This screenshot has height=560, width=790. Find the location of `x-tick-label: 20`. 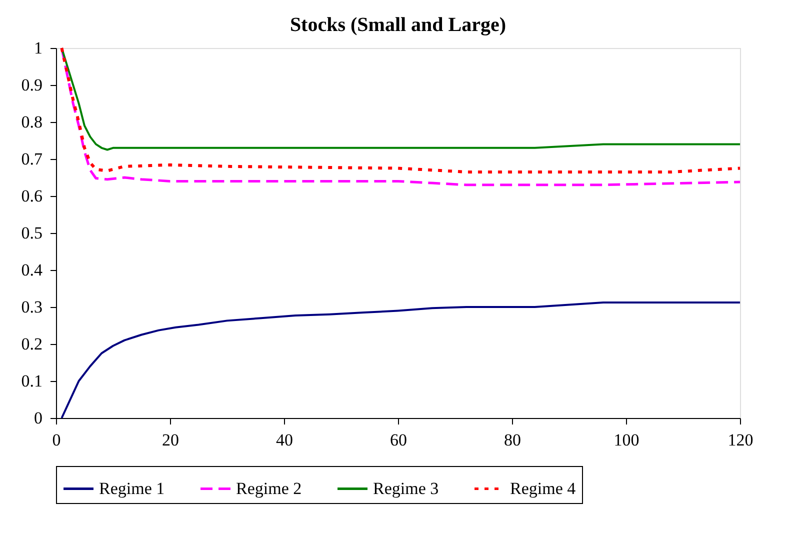

x-tick-label: 20 is located at coordinates (170, 440).